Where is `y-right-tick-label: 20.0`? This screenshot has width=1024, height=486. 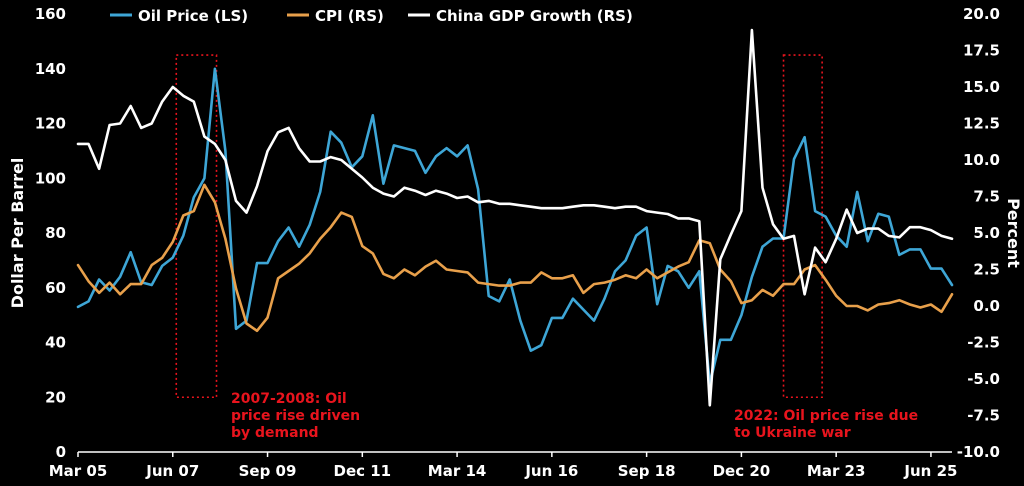 y-right-tick-label: 20.0 is located at coordinates (981, 14).